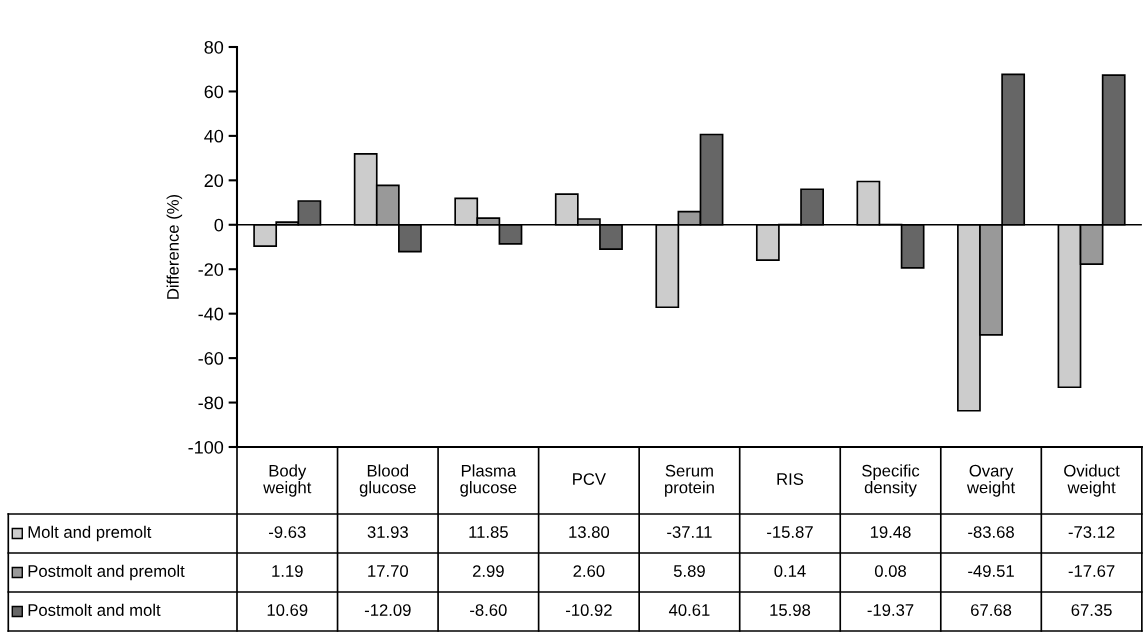 The width and height of the screenshot is (1143, 633). I want to click on data-label: 15.98, so click(790, 610).